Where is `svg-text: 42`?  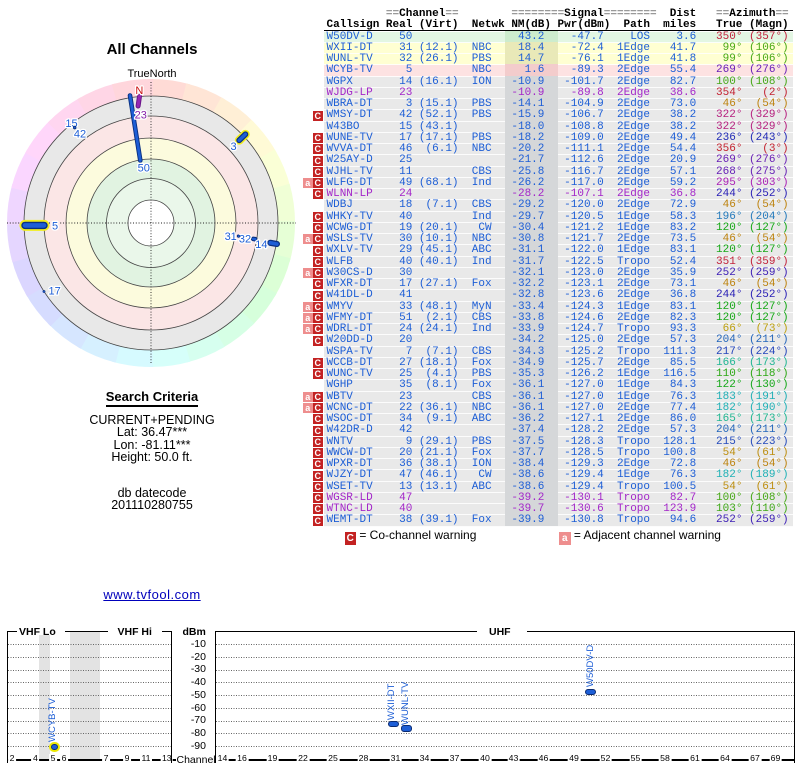
svg-text: 42 is located at coordinates (80, 135).